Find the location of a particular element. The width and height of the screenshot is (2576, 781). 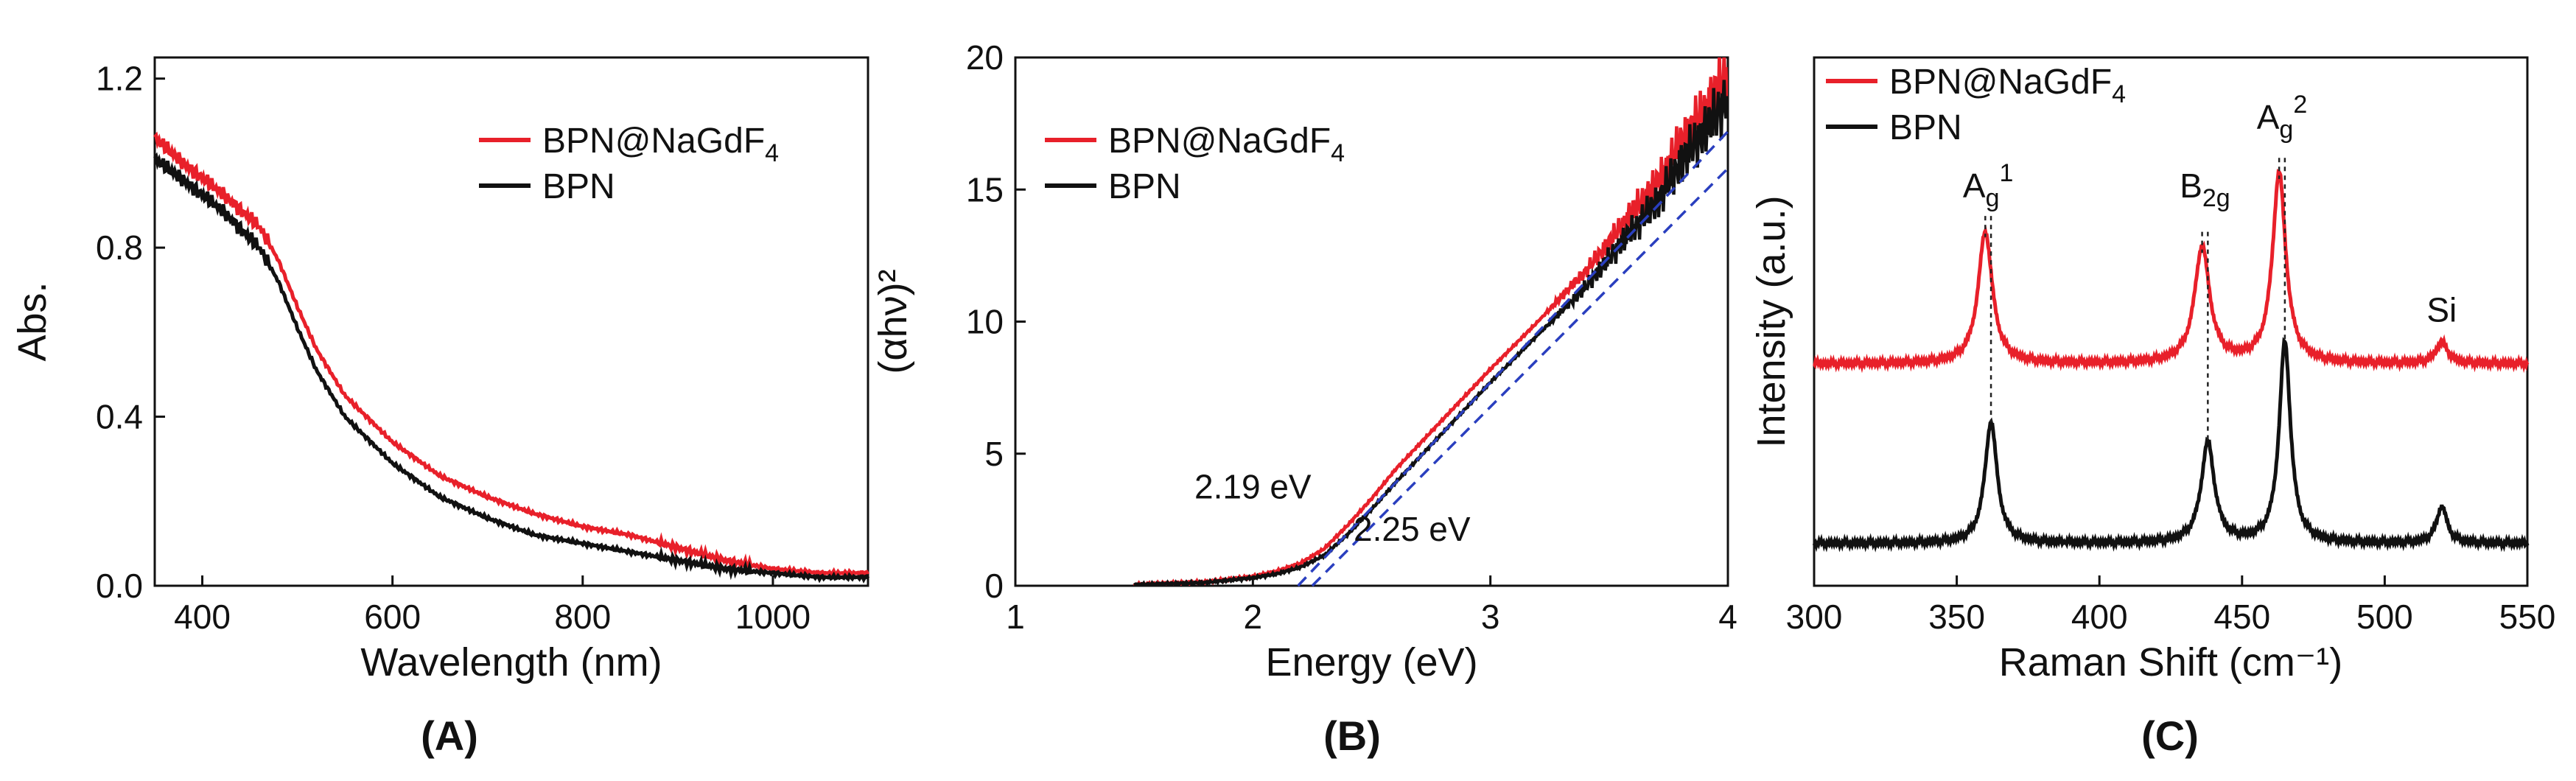

peak-label: Ag1 is located at coordinates (1988, 186).